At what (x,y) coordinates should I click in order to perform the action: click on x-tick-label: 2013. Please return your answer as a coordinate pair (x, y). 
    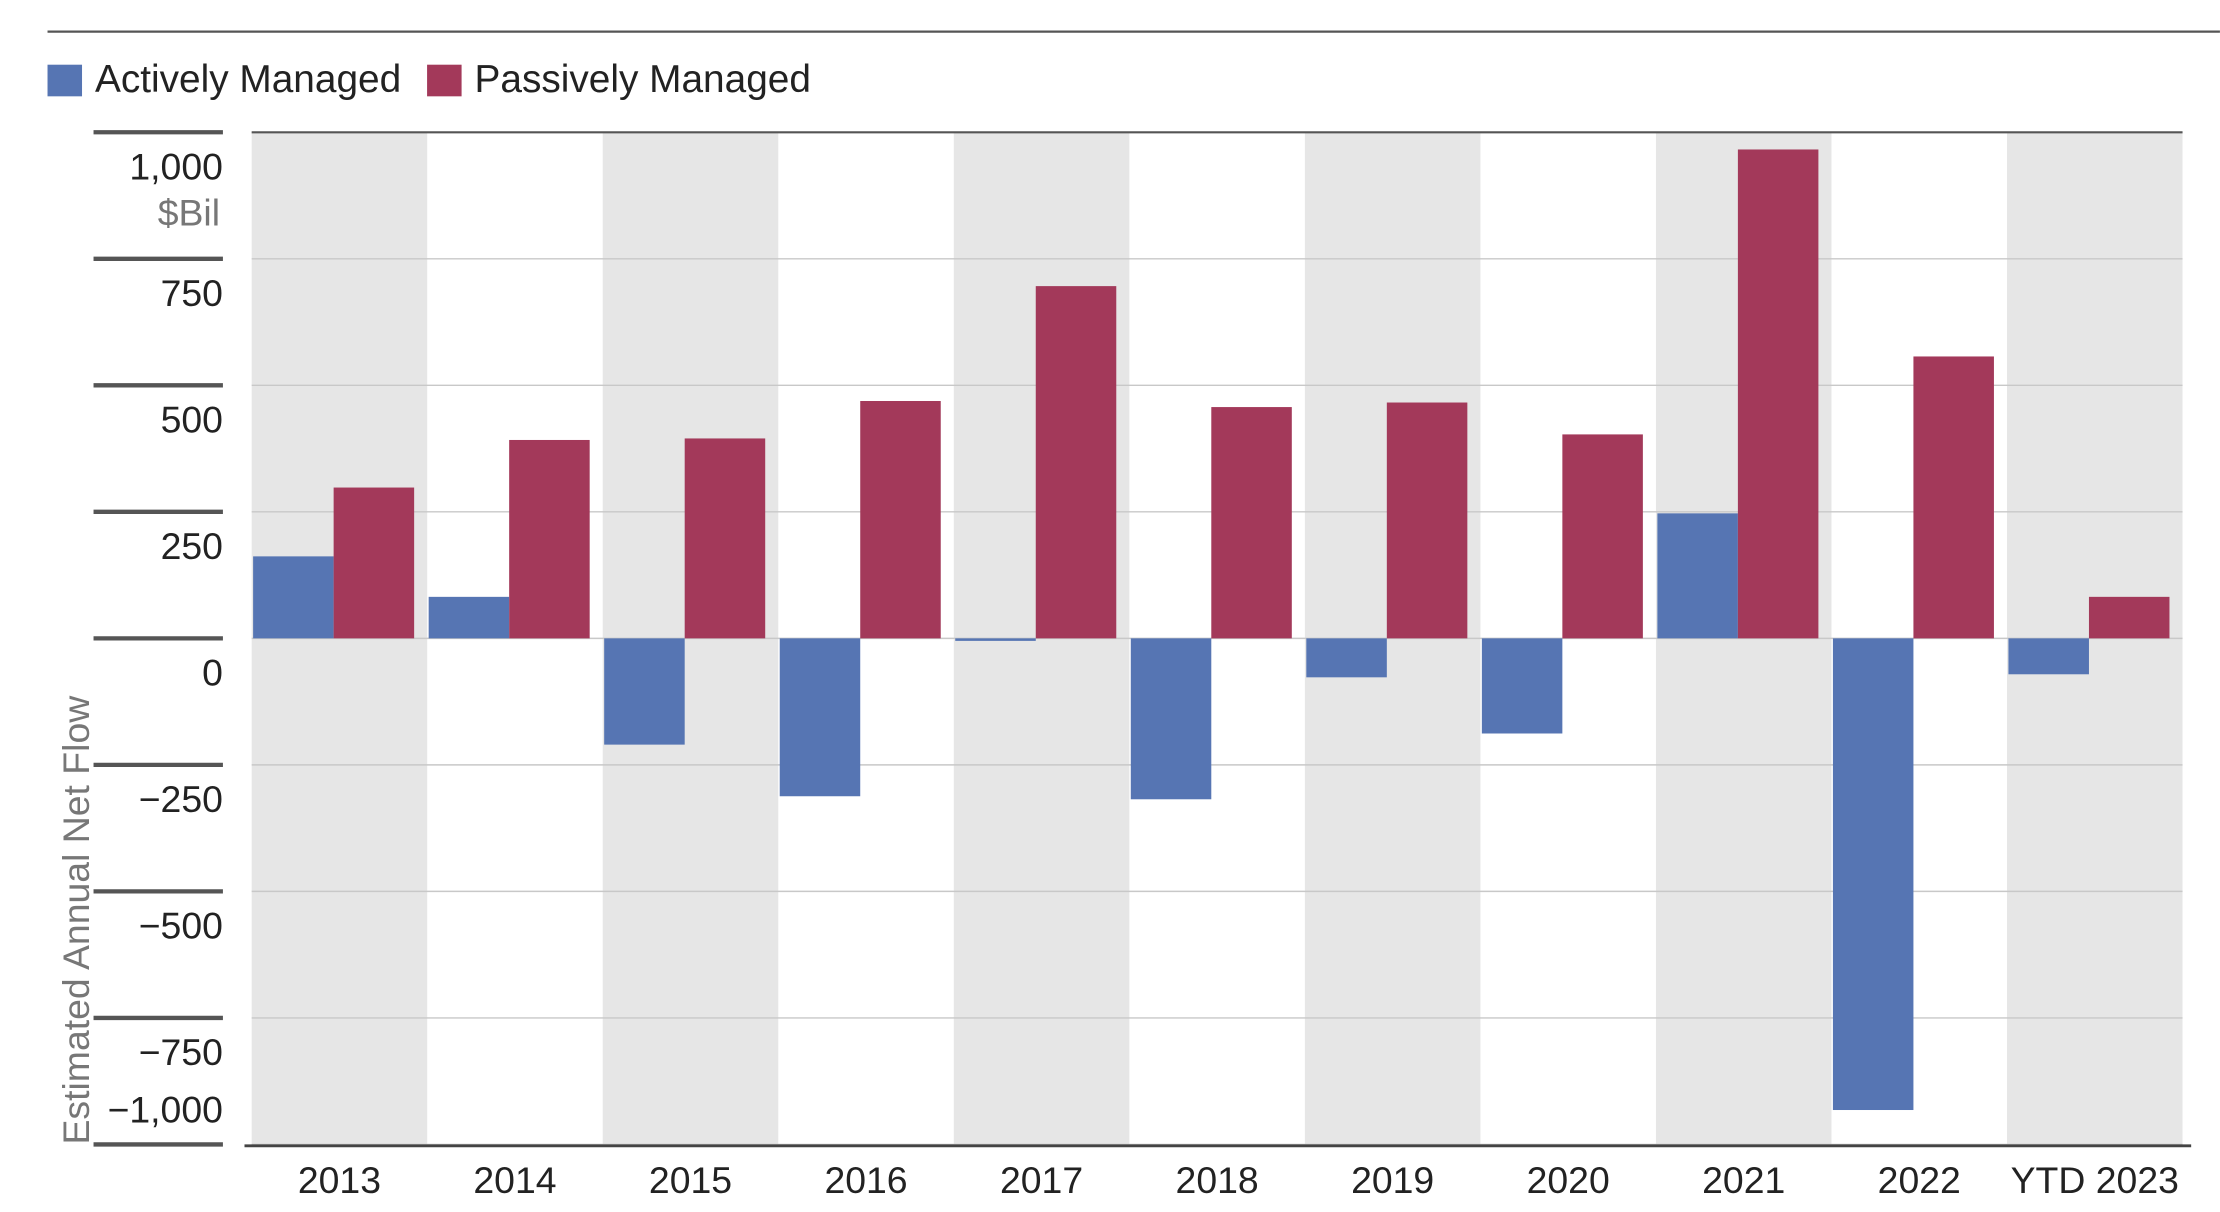
    Looking at the image, I should click on (339, 1180).